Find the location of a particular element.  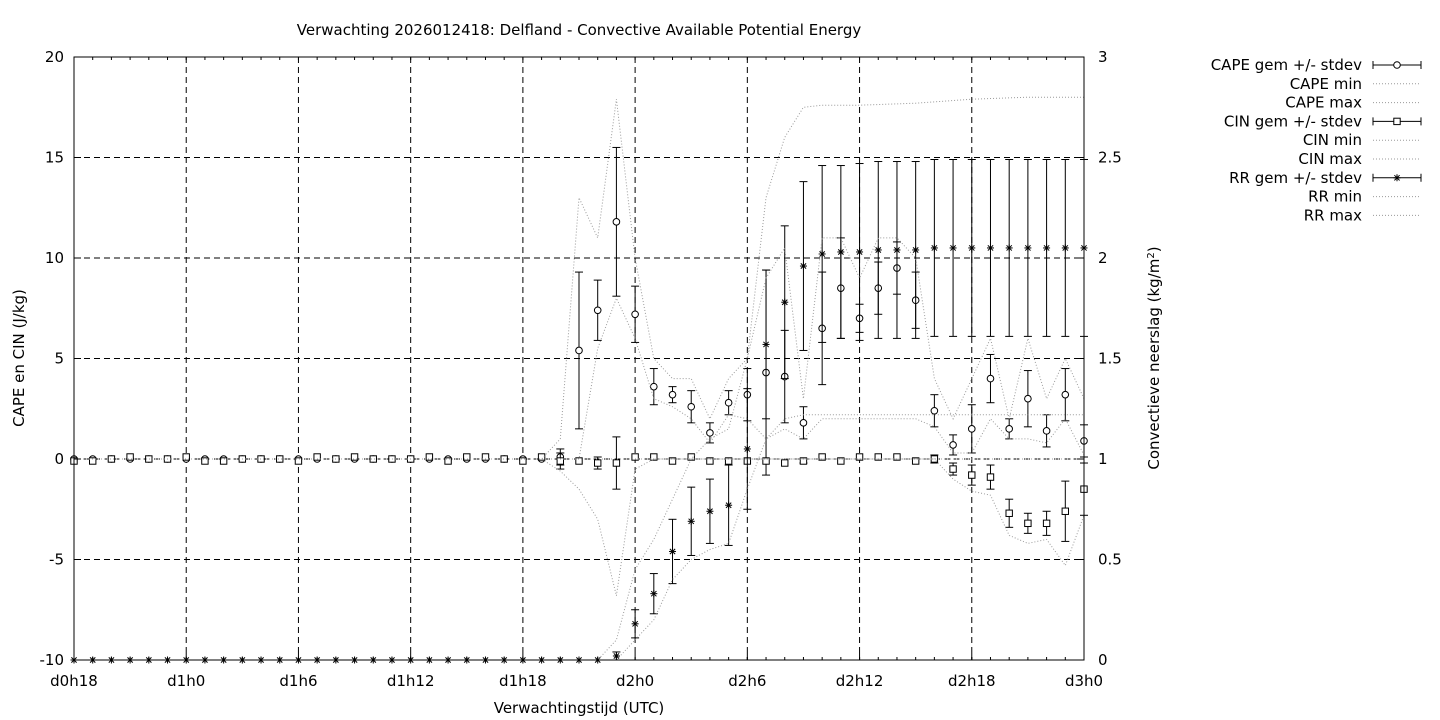

x-tick-label: d2h6 is located at coordinates (747, 681).